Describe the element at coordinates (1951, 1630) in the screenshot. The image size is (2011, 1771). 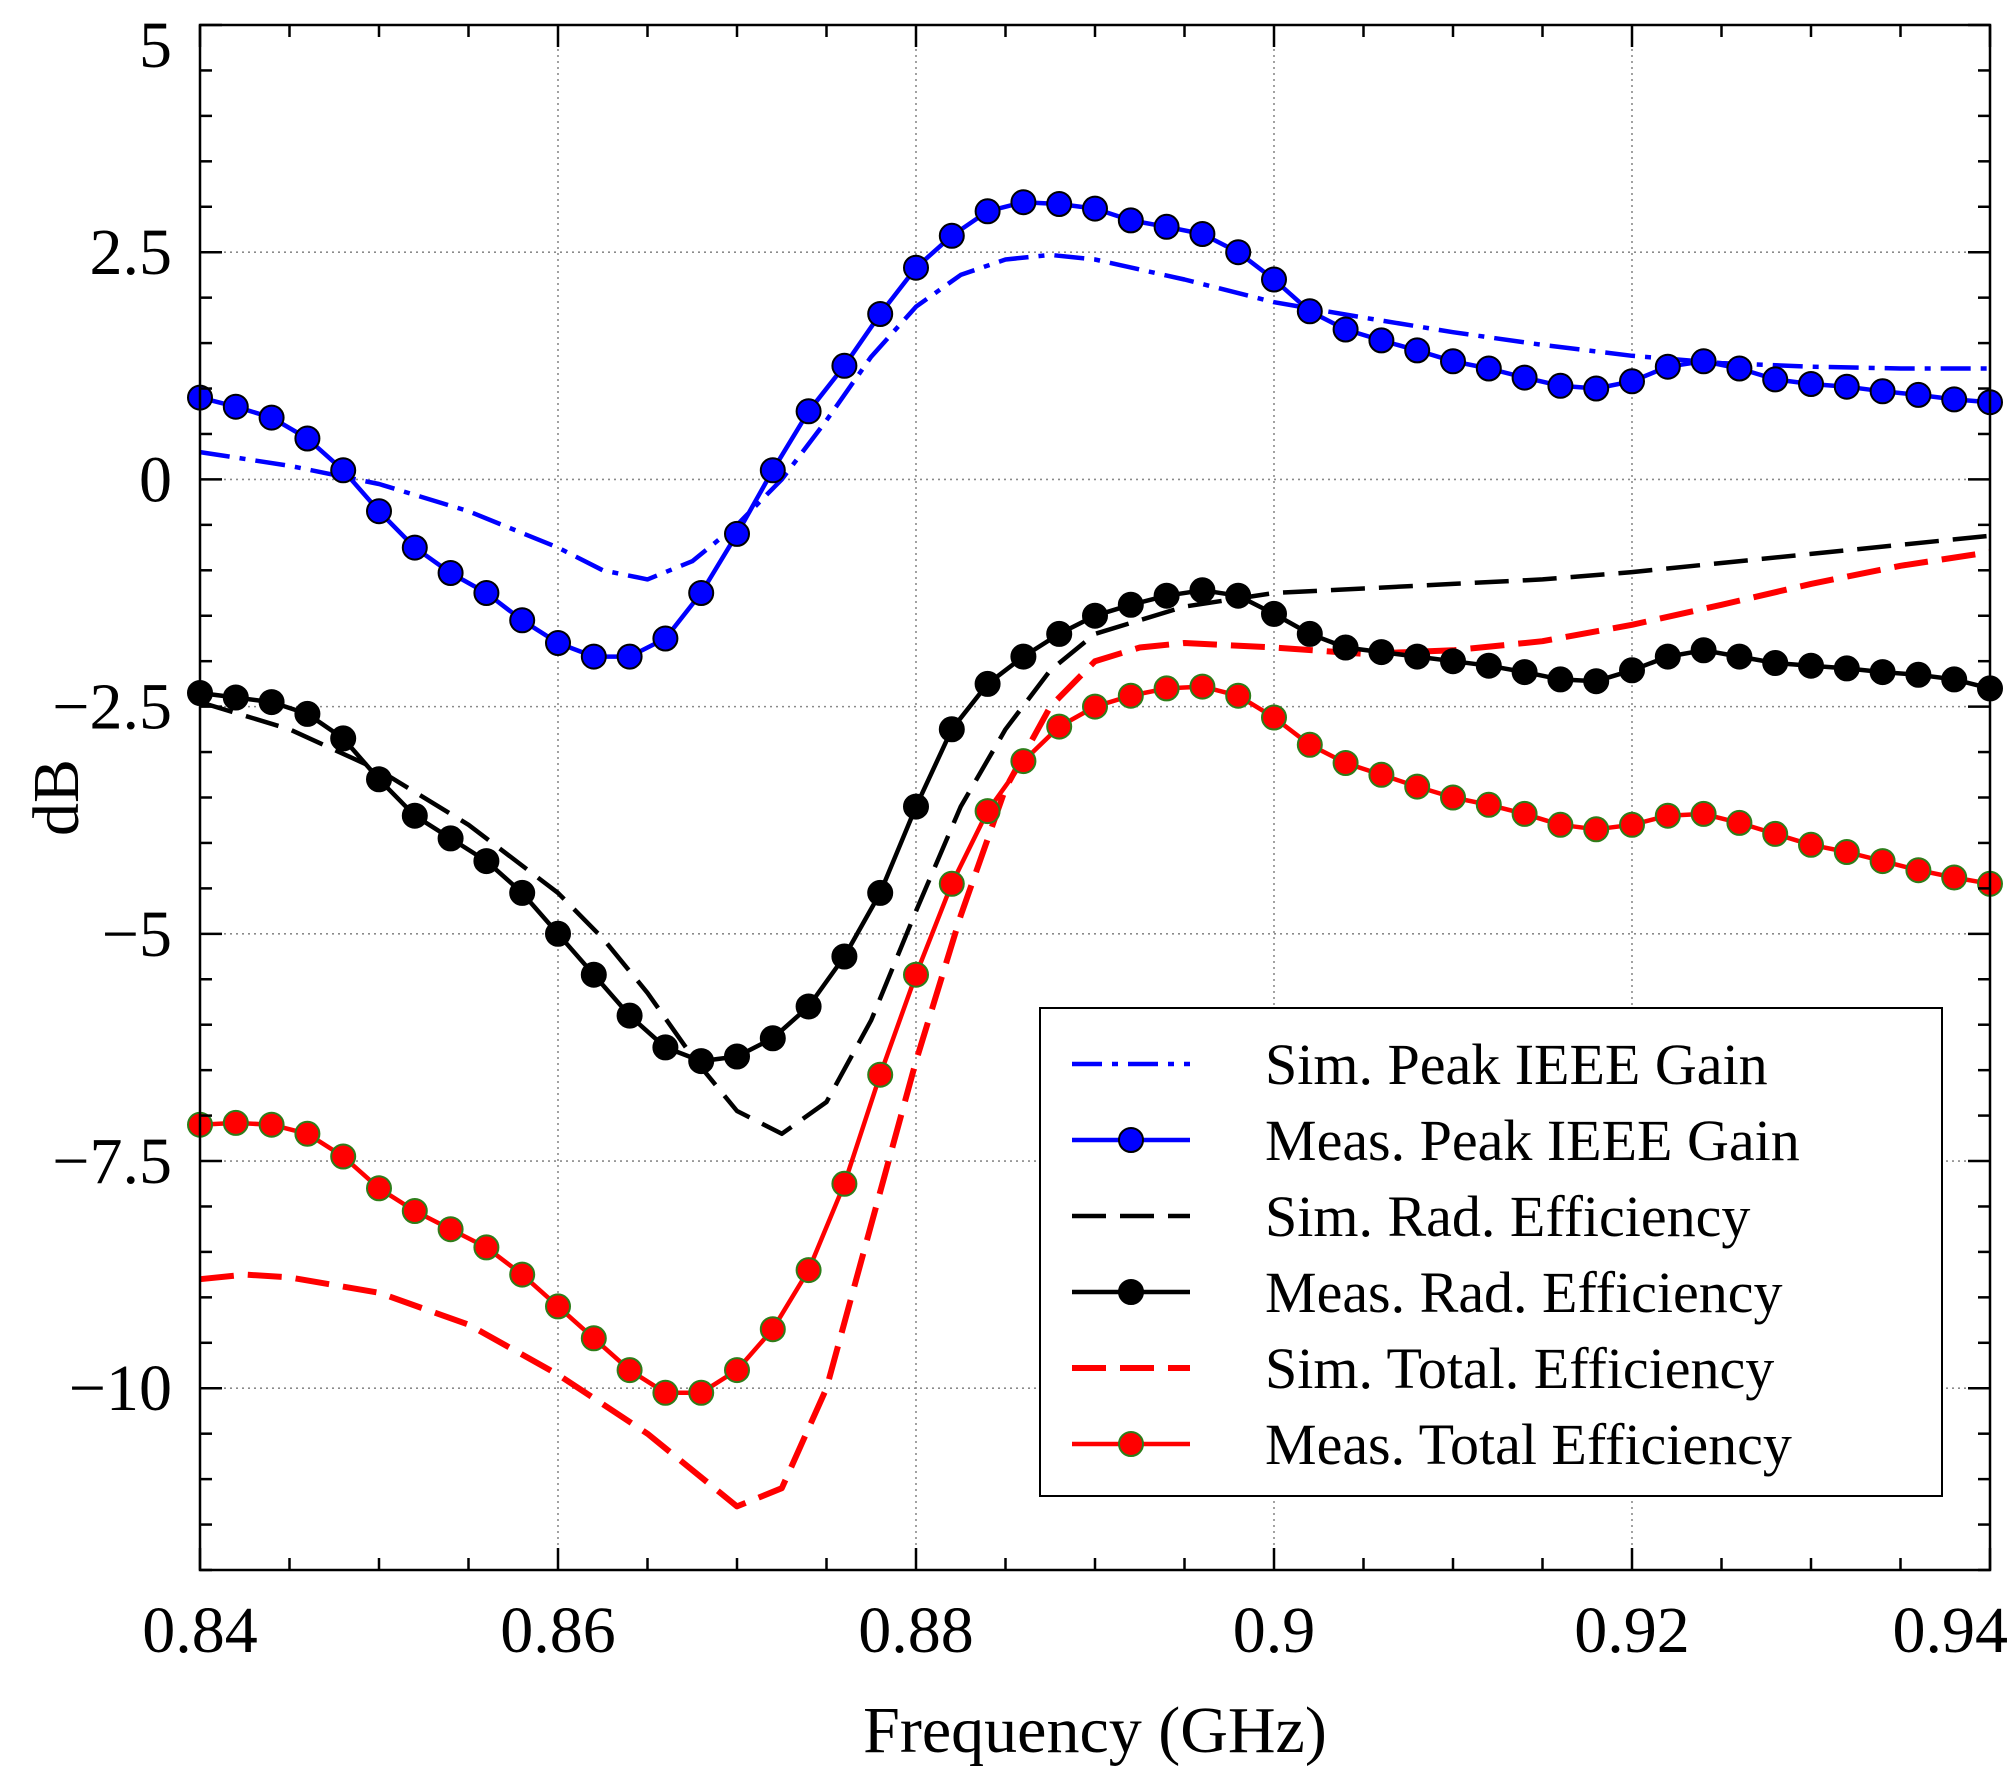
I see `x-tick-label: 0.94` at that location.